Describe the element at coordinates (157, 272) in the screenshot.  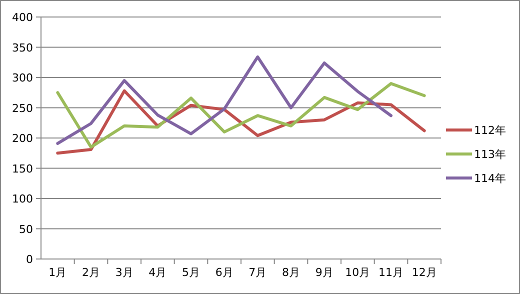
I see `x-tick-label: 4月` at that location.